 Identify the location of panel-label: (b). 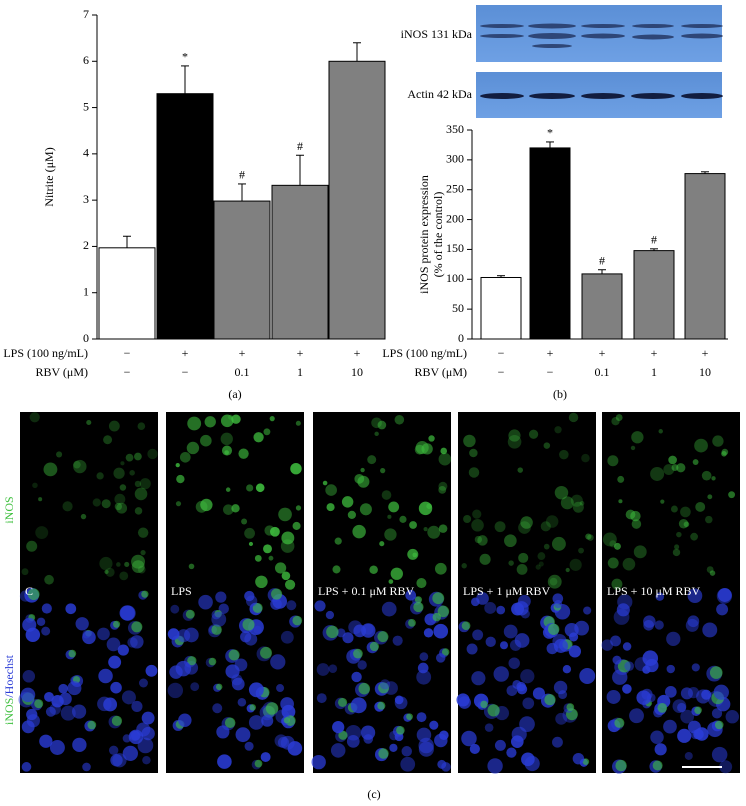
(560, 394).